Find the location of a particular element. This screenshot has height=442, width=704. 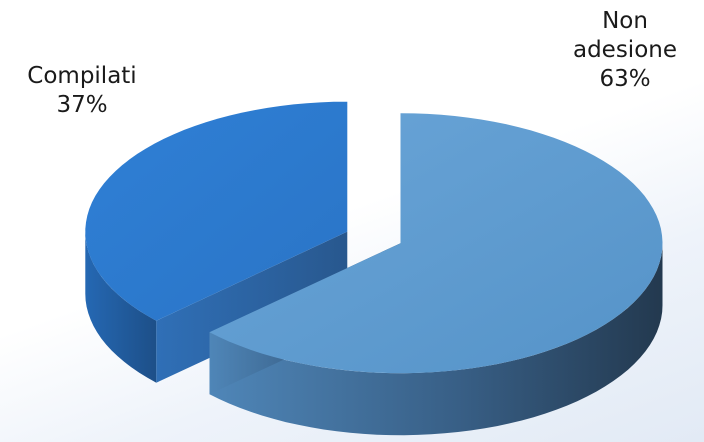

slice-cut-wall is located at coordinates (252, 307).